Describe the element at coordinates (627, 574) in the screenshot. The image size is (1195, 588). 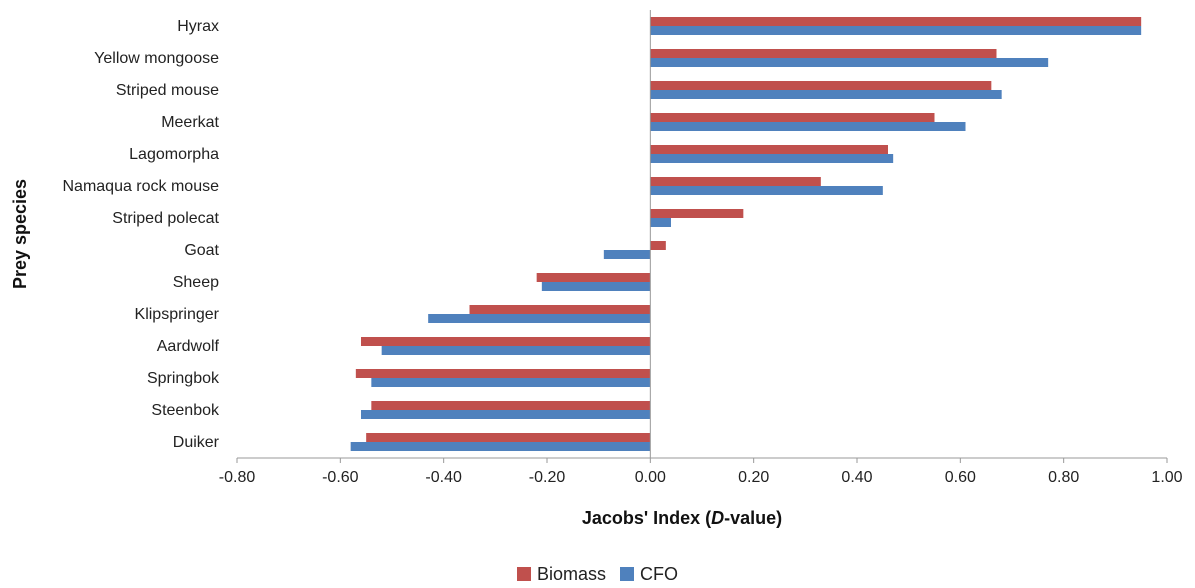
I see `legend-swatch-cfo` at that location.